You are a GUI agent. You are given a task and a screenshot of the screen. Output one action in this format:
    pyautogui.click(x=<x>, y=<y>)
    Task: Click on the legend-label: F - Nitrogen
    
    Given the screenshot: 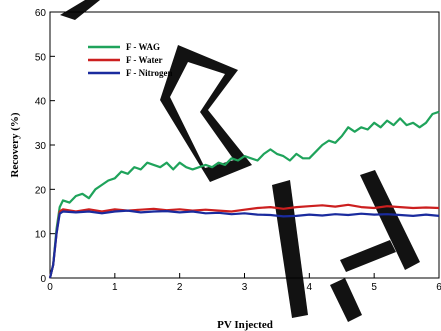 What is the action you would take?
    pyautogui.click(x=149, y=73)
    